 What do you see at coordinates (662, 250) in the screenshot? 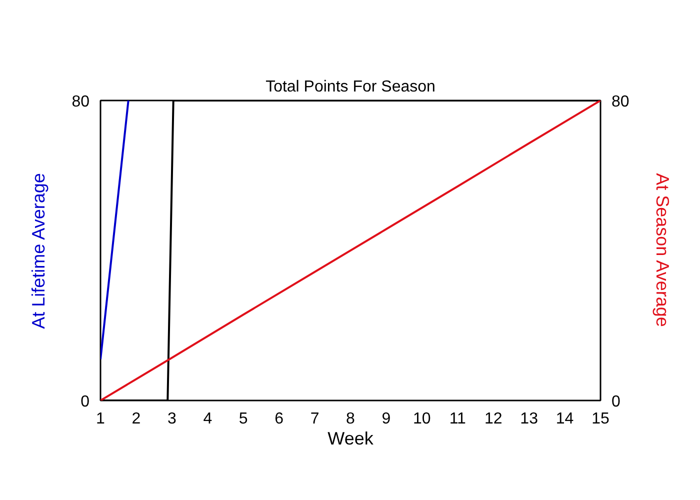
I see `y2-axis-title: At Season Average` at bounding box center [662, 250].